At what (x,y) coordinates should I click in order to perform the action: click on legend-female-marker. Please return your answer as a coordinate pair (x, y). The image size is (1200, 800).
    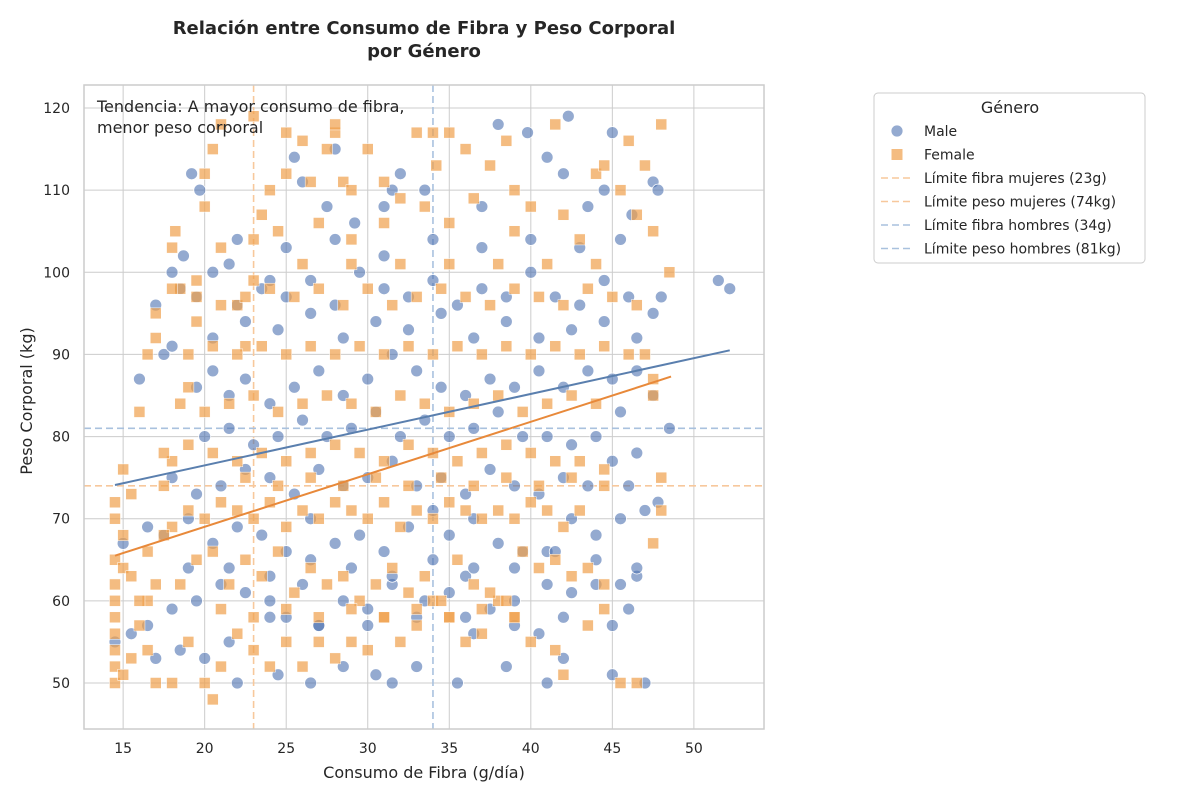
    Looking at the image, I should click on (897, 154).